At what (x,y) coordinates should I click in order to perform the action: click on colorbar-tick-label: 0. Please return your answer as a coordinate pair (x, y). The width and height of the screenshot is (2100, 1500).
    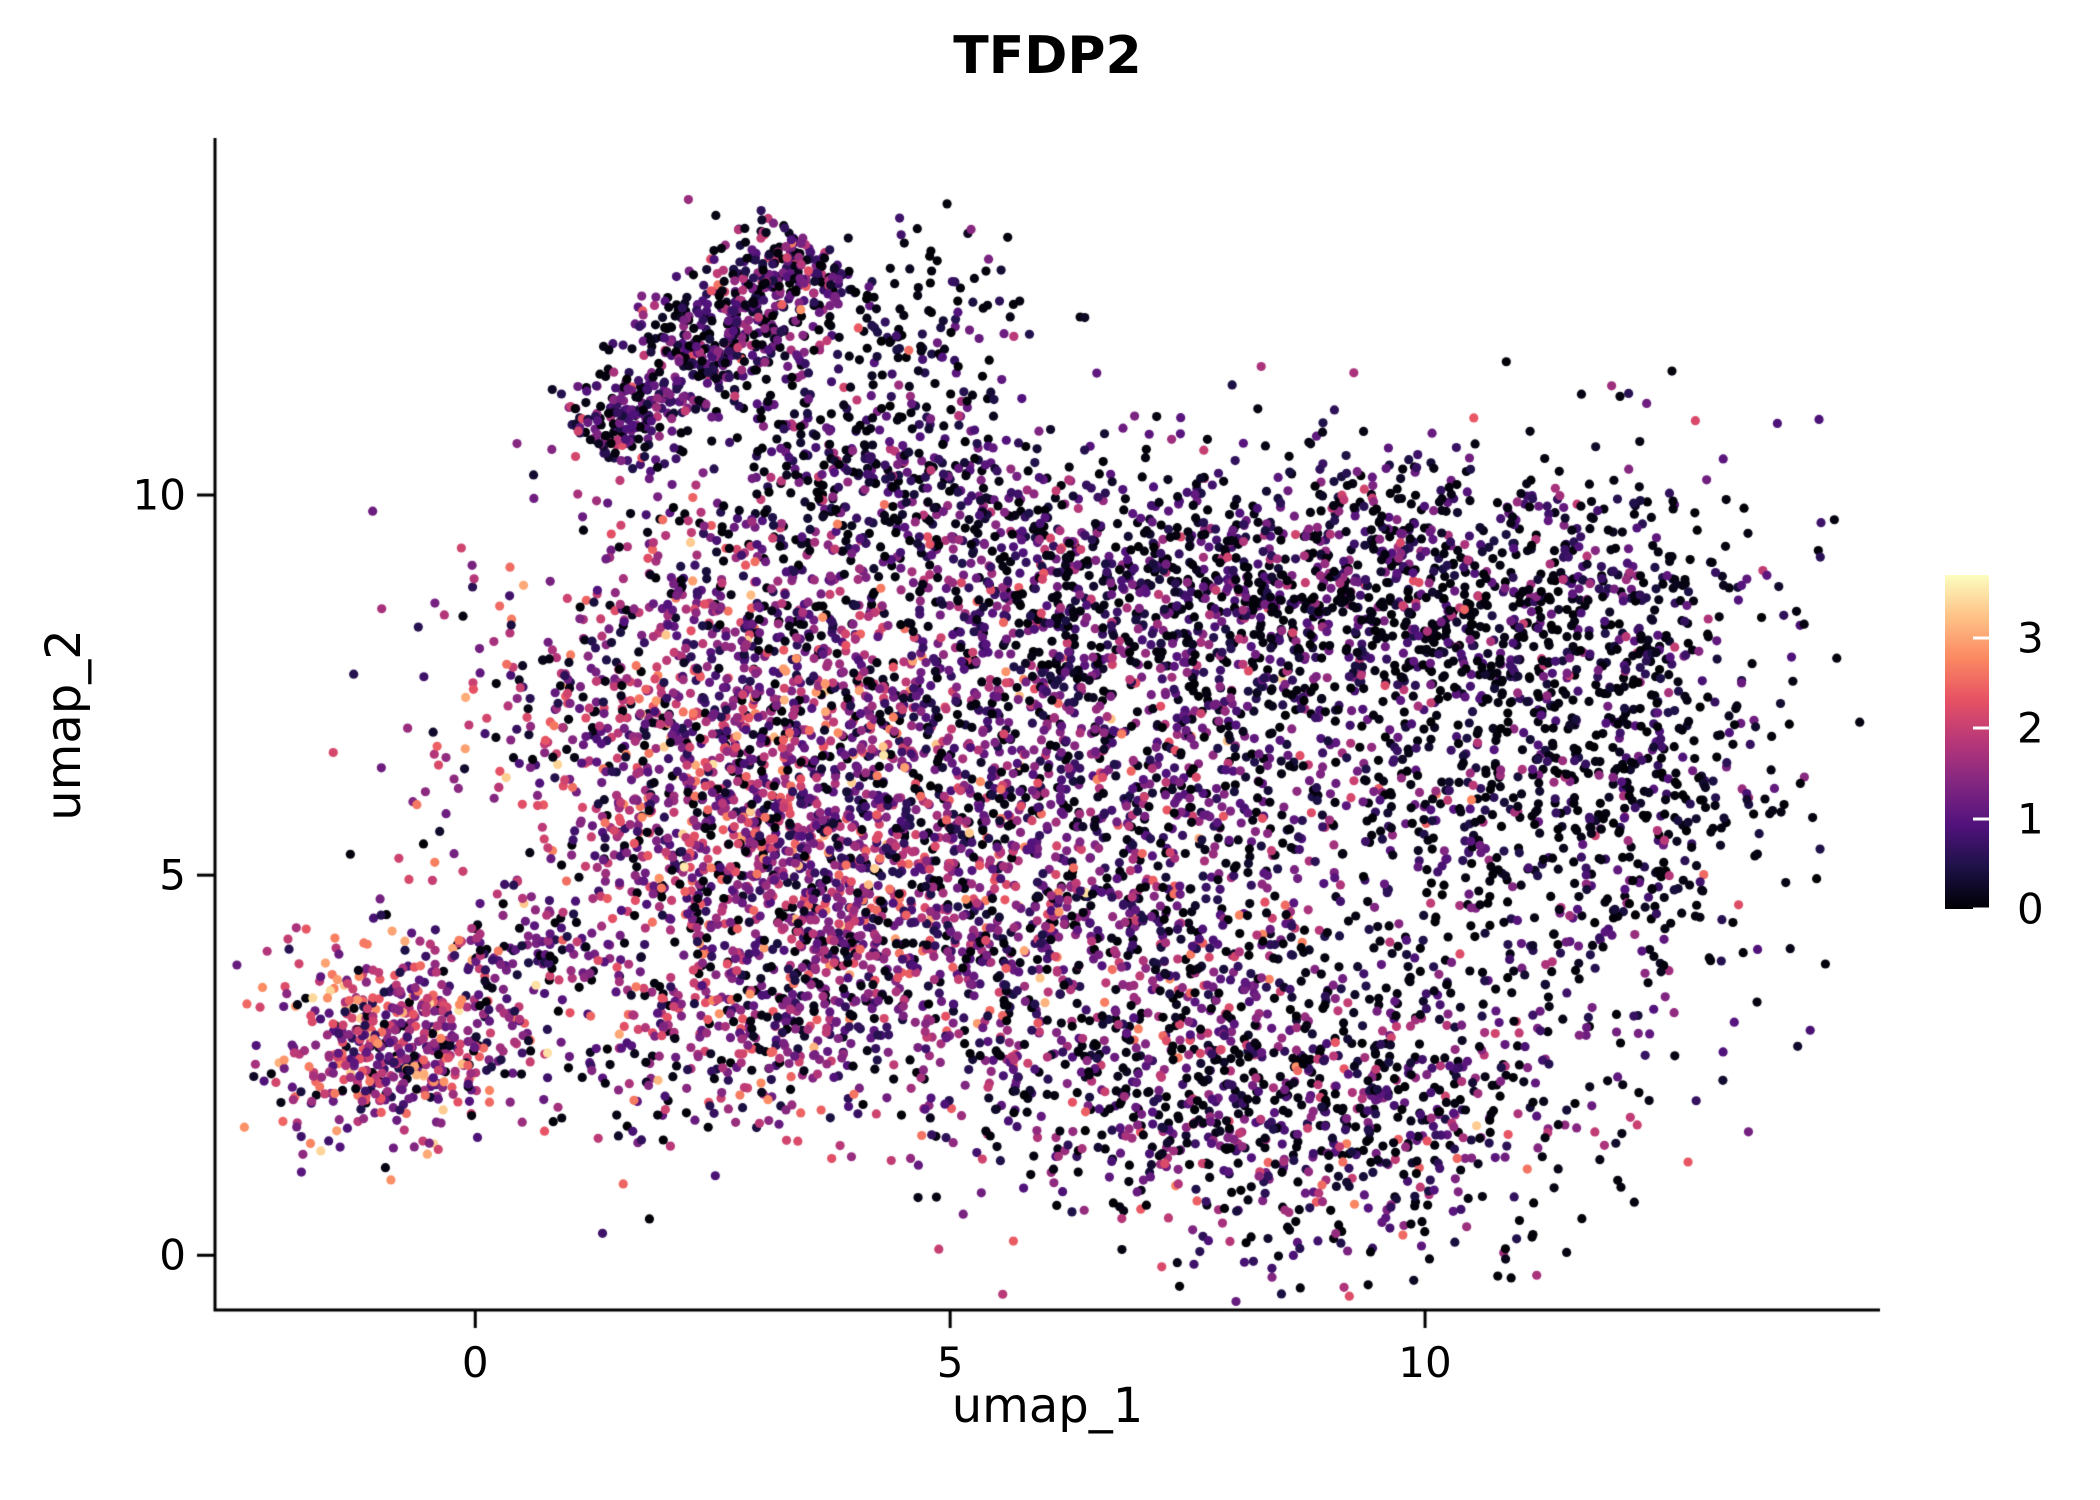
    Looking at the image, I should click on (2030, 909).